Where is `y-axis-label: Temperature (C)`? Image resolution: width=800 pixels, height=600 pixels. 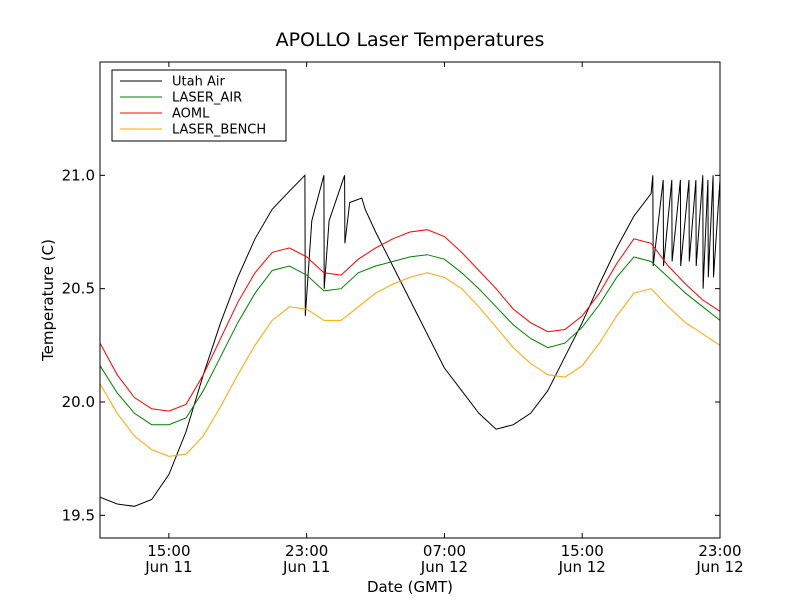 y-axis-label: Temperature (C) is located at coordinates (48, 300).